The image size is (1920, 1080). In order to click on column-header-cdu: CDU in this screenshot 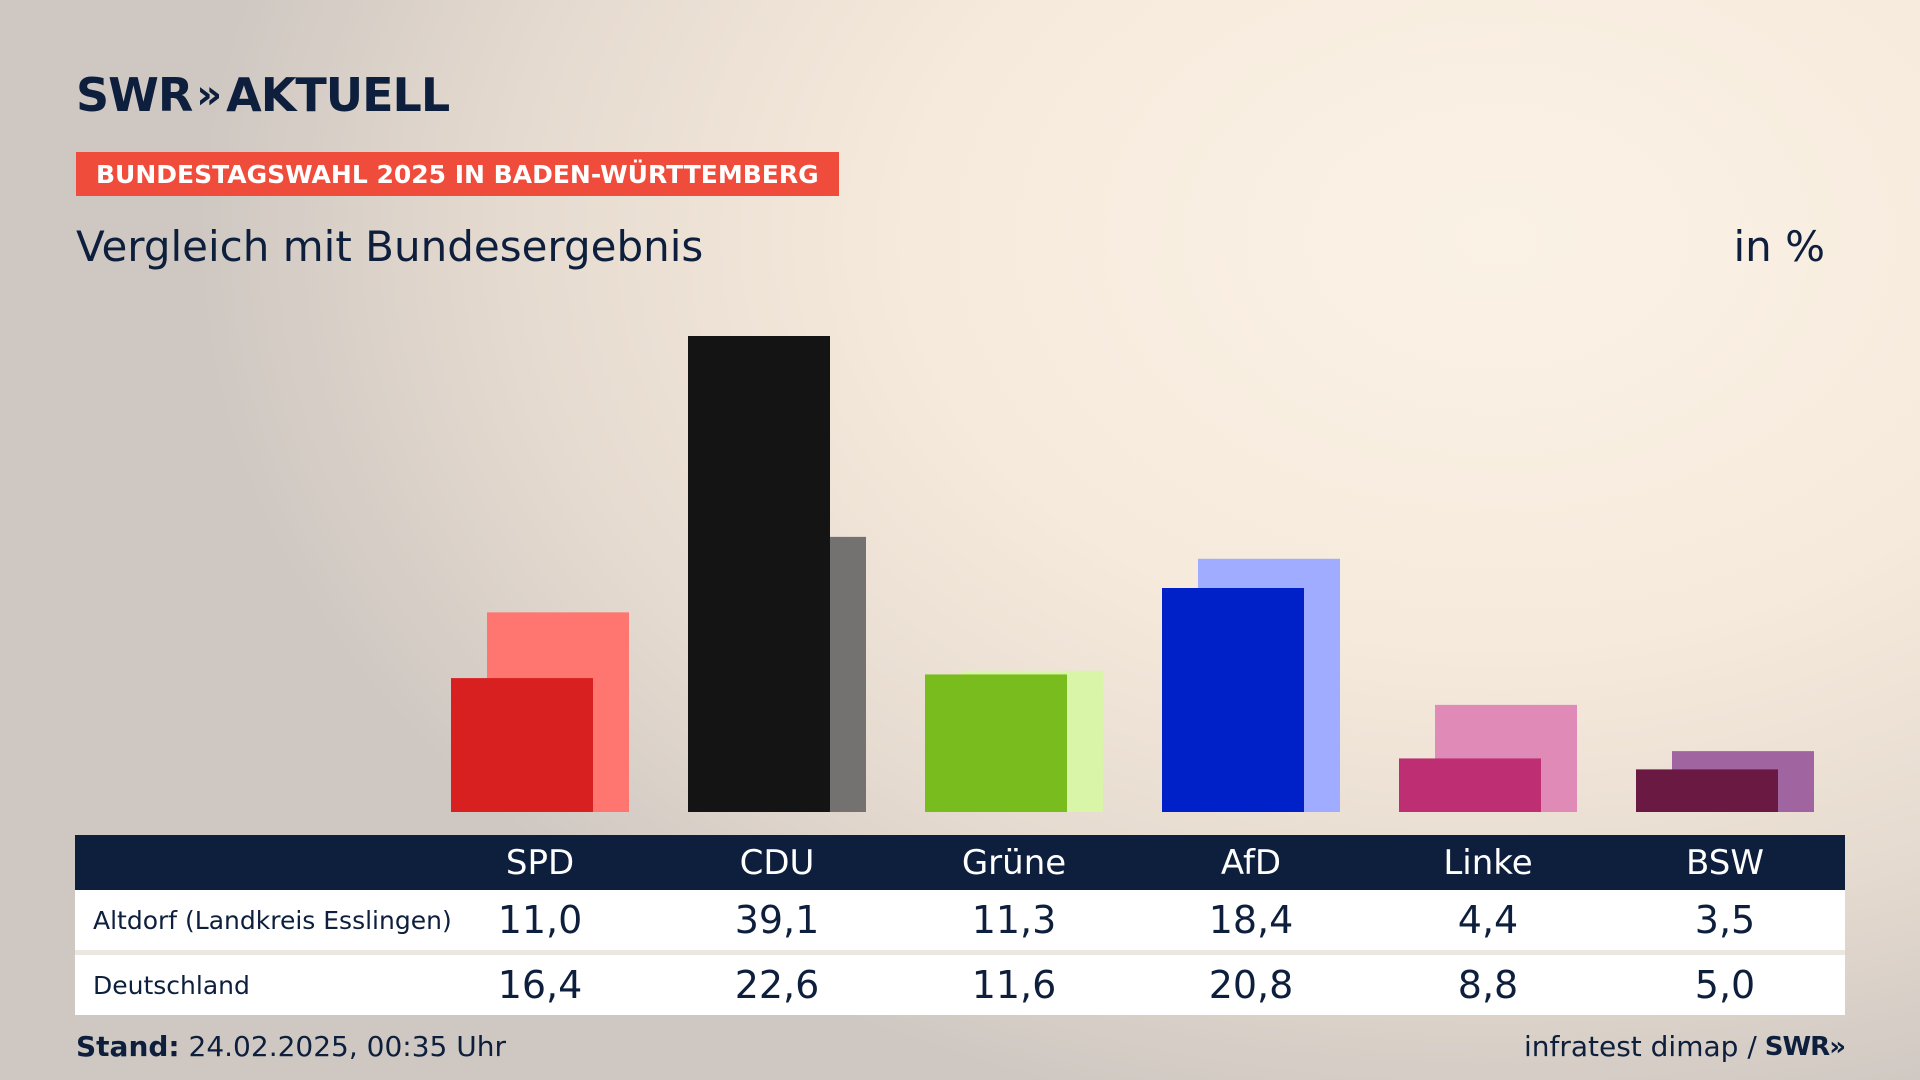, I will do `click(777, 862)`.